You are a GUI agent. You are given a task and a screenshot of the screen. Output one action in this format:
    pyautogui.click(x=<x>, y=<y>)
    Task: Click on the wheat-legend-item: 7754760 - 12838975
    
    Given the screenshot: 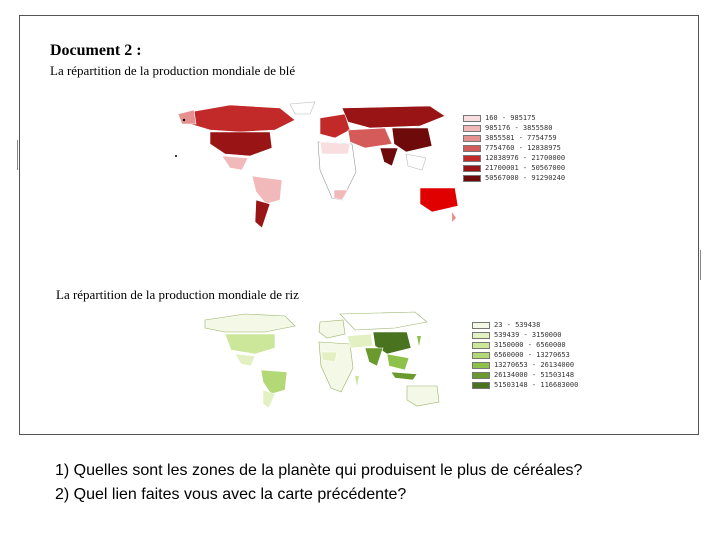 What is the action you would take?
    pyautogui.click(x=514, y=148)
    